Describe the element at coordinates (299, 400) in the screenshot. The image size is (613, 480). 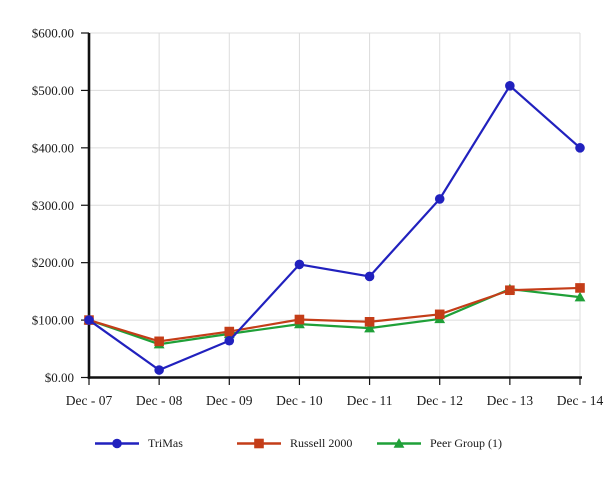
I see `x-tick-label: Dec - 10` at that location.